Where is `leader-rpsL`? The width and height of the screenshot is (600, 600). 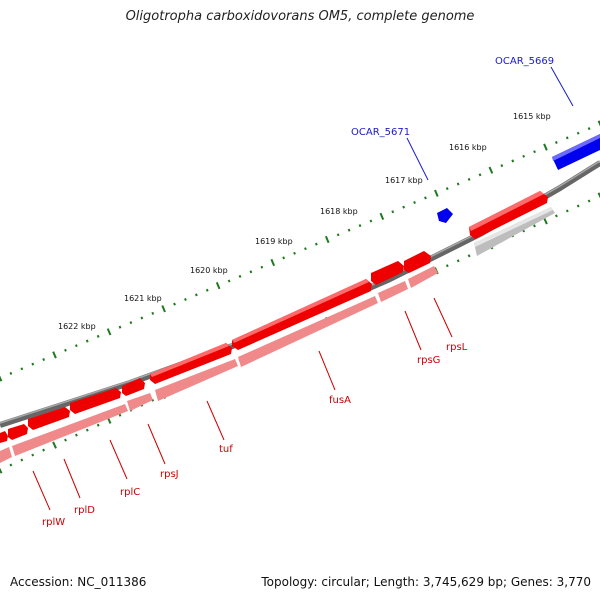 leader-rpsL is located at coordinates (443, 317).